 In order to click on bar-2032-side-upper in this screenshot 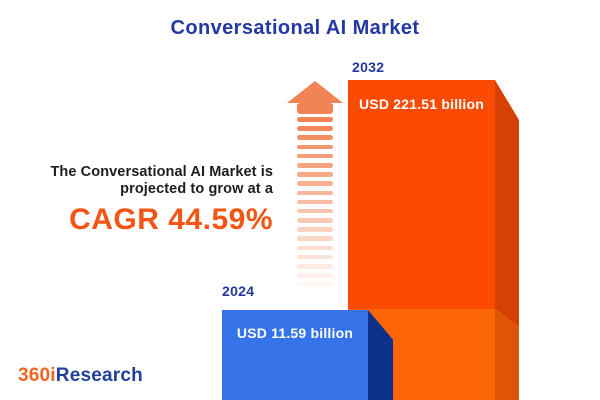, I will do `click(507, 203)`.